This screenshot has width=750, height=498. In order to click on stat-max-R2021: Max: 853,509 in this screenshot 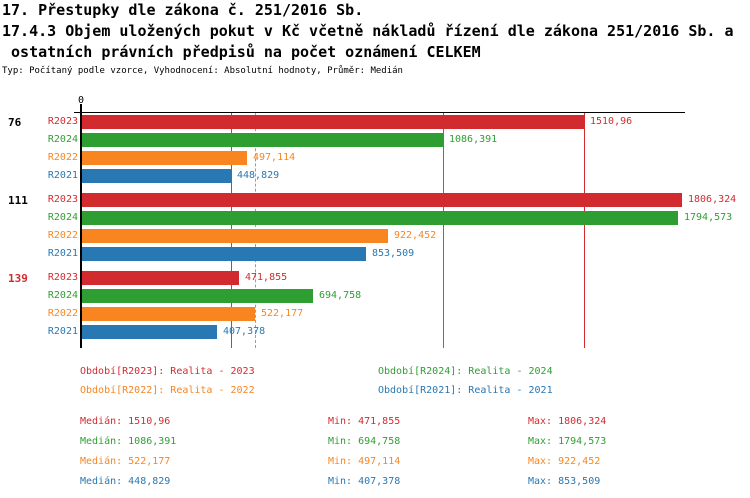, I will do `click(564, 481)`.